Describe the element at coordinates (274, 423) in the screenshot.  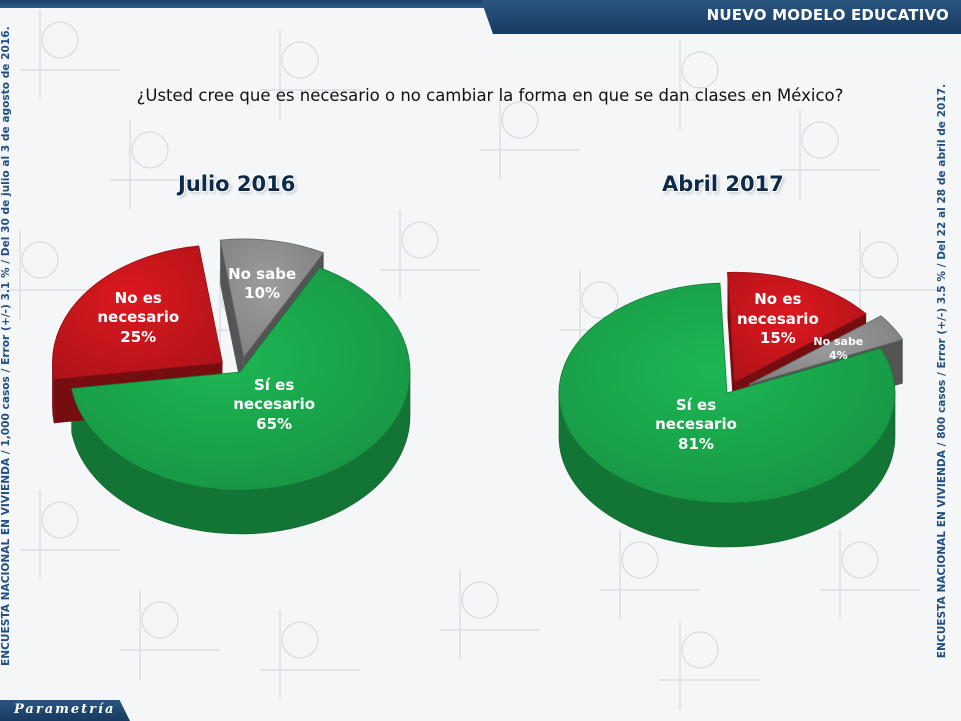
I see `slice-label-line: 65%` at that location.